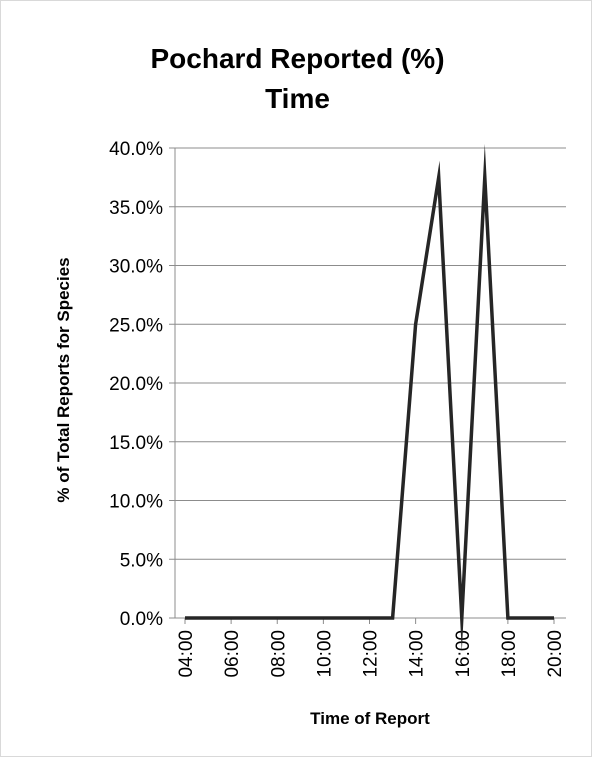 The height and width of the screenshot is (758, 593). I want to click on chart-title: Pochard Reported (%) Time, so click(297, 79).